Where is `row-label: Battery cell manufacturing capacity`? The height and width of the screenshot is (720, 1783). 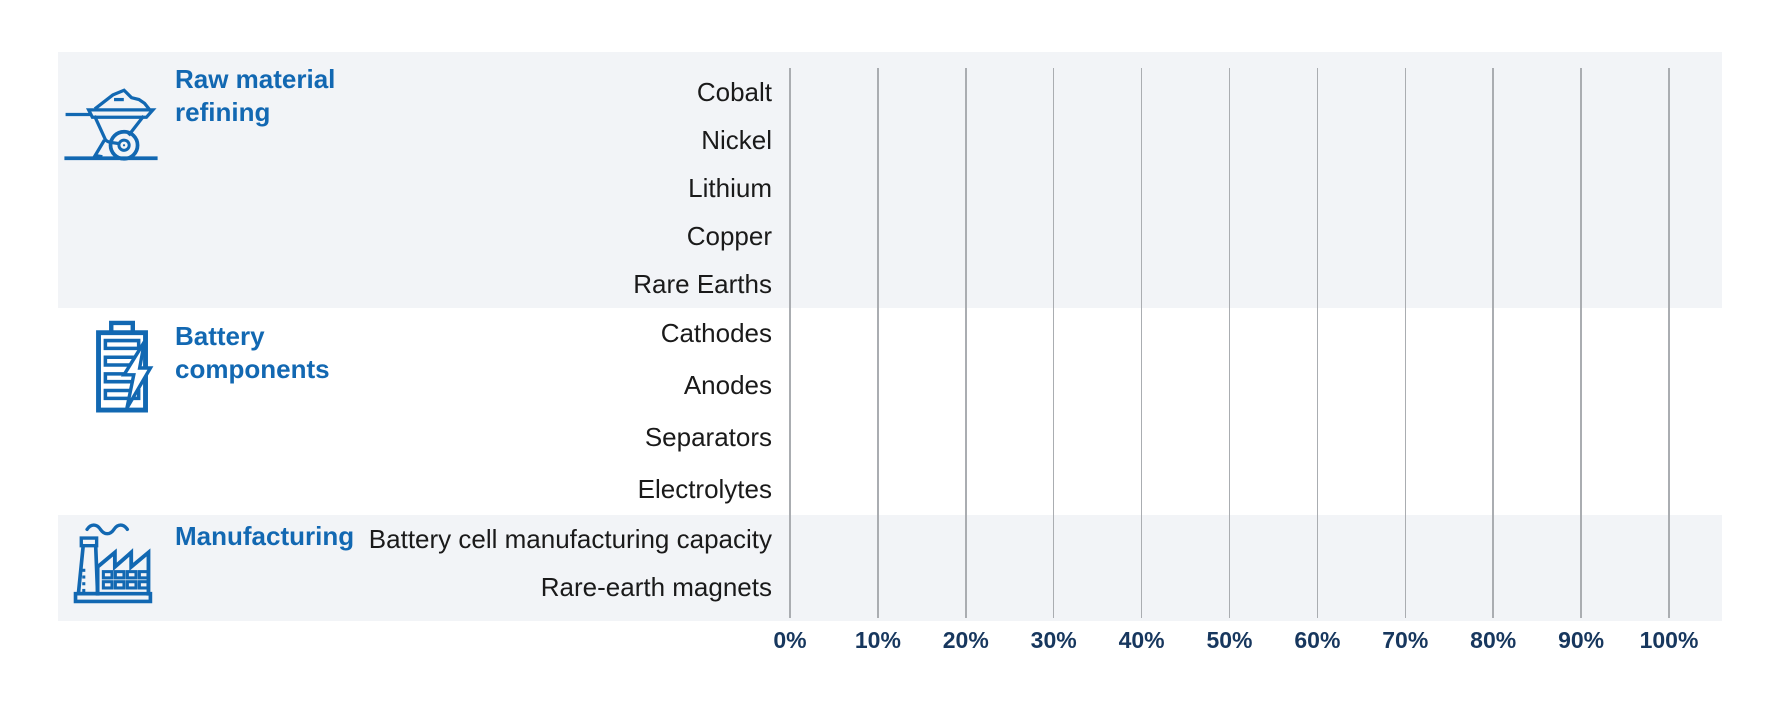
row-label: Battery cell manufacturing capacity is located at coordinates (570, 538).